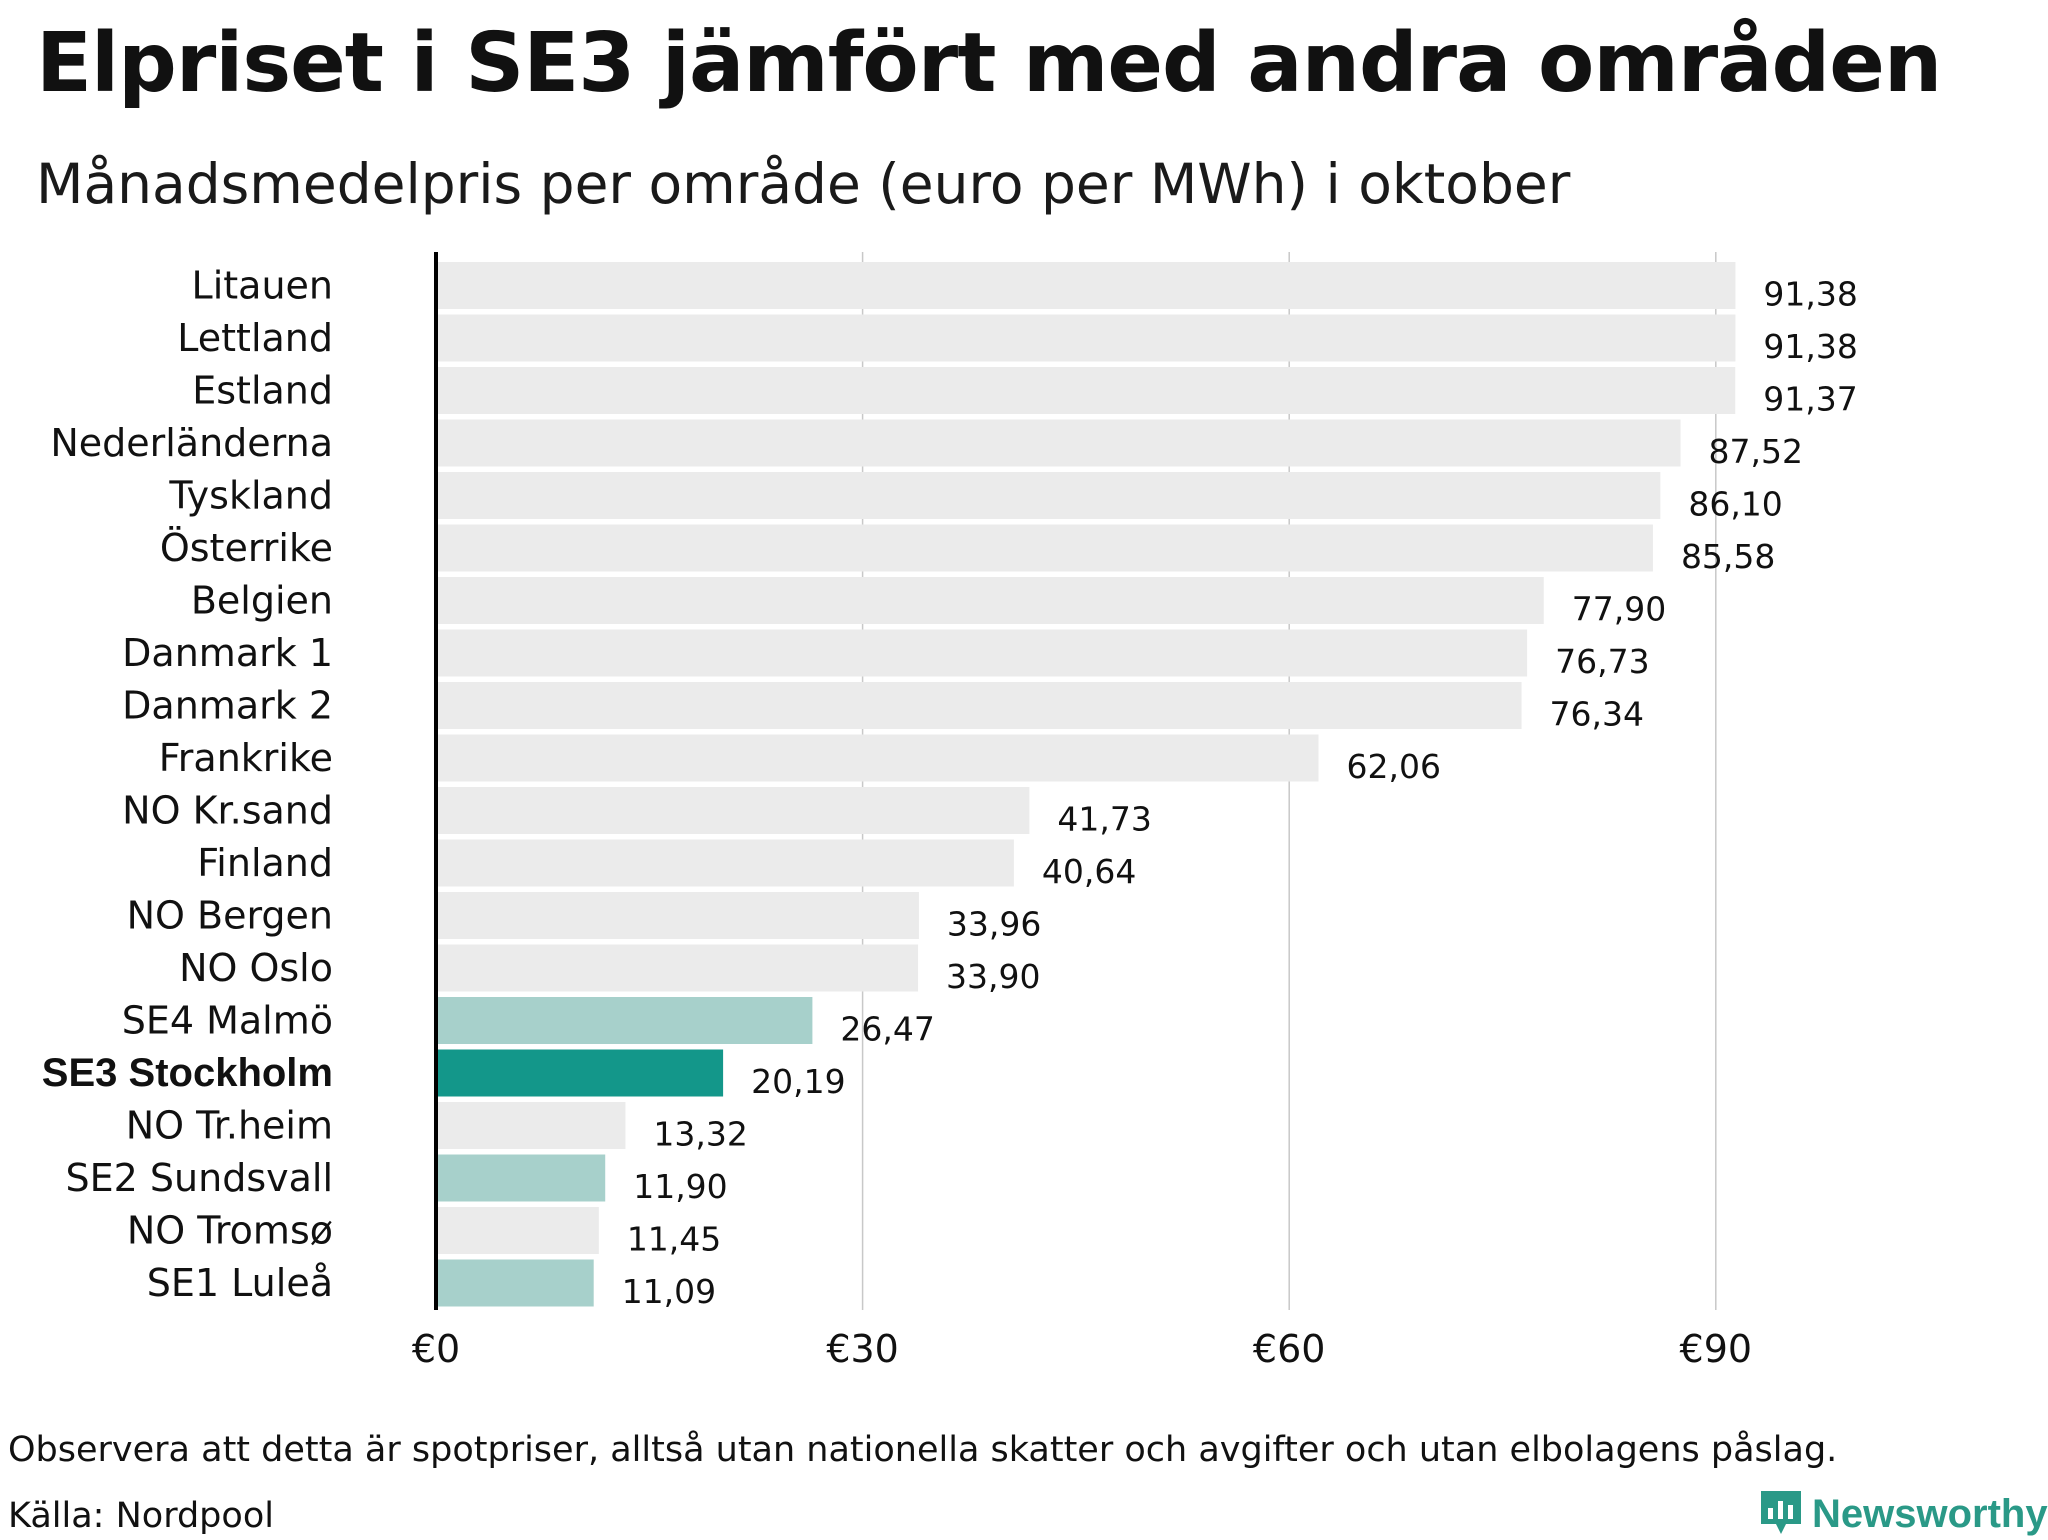 The height and width of the screenshot is (1540, 2048). Describe the element at coordinates (227, 811) in the screenshot. I see `category-label-10: NO Kr.sand` at that location.